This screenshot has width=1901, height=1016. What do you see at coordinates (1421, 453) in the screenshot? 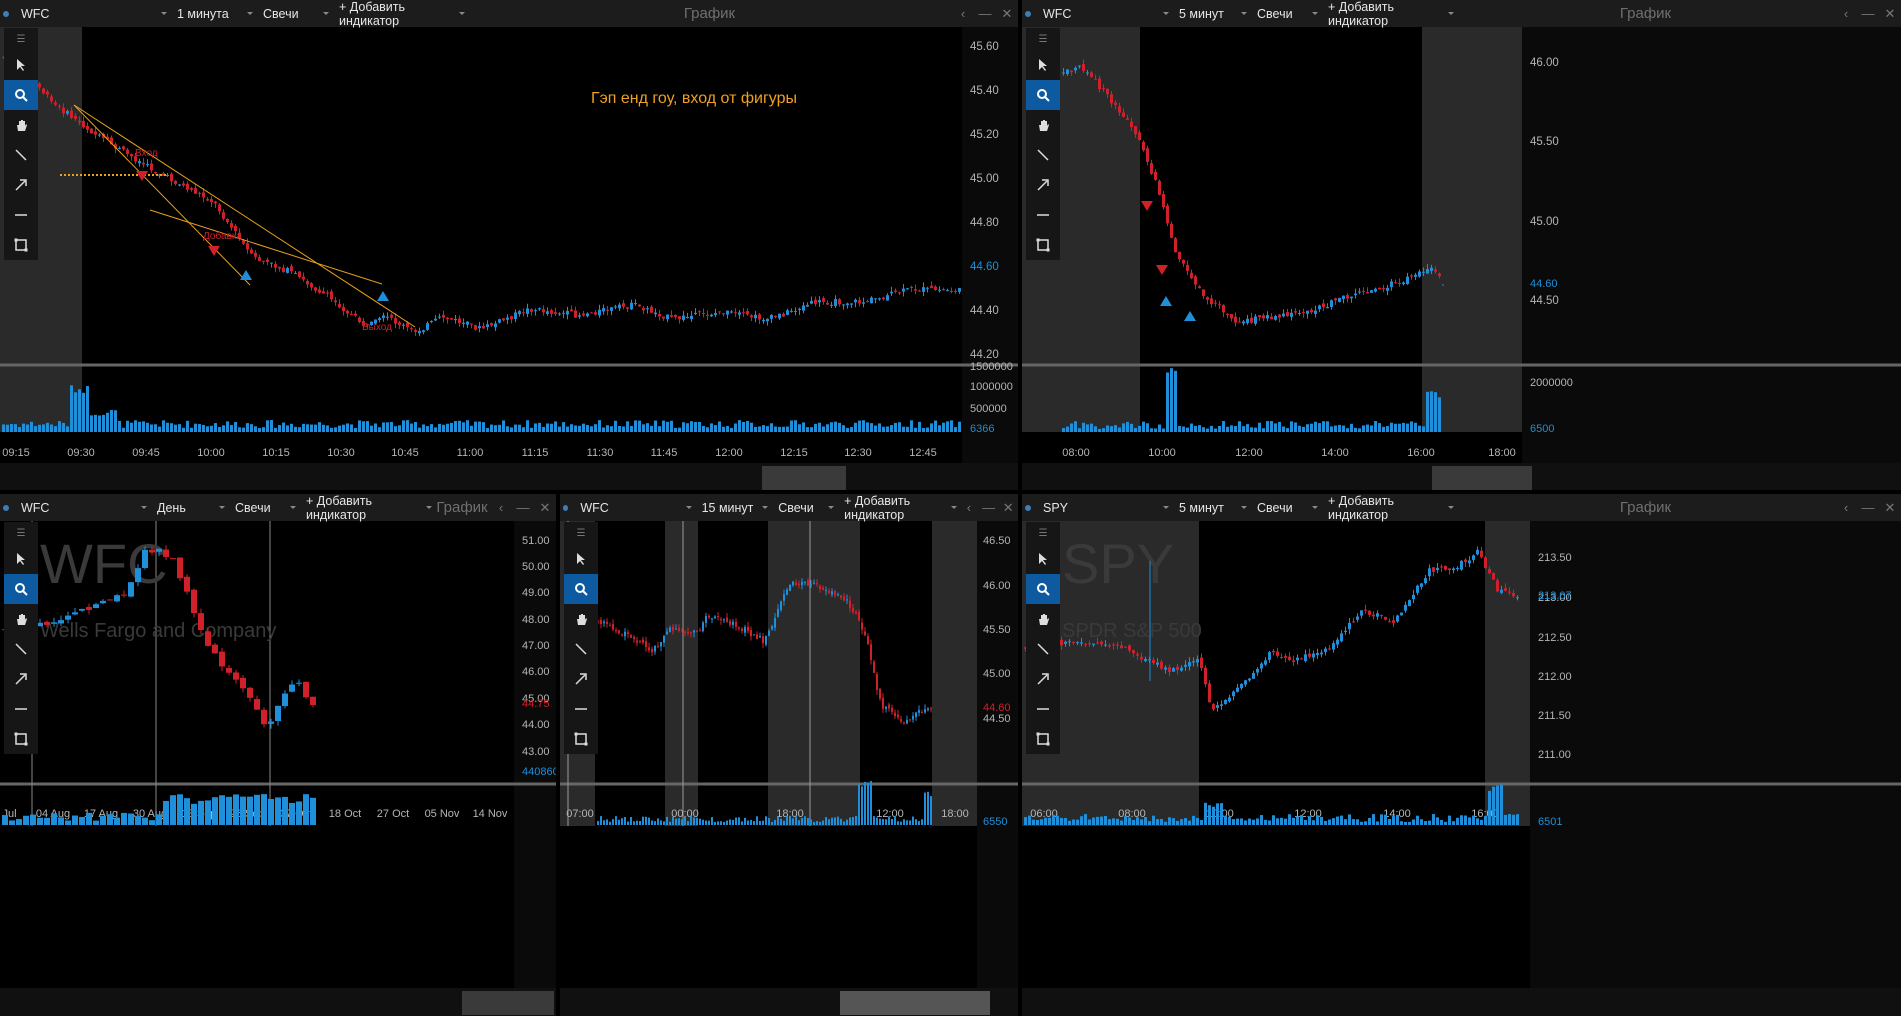
I see `time-axis-label: 16:00` at bounding box center [1421, 453].